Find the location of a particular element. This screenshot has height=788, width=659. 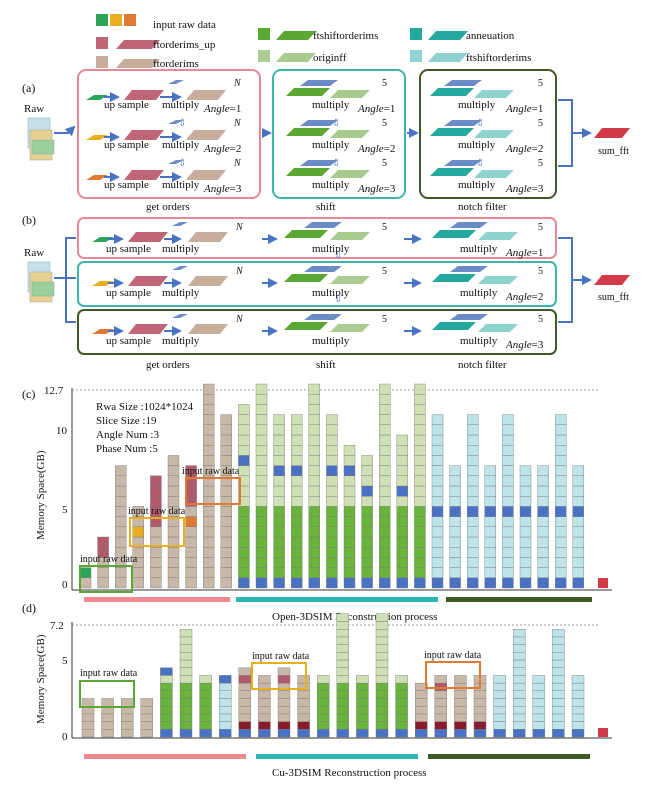

down-arrow: ⇩ is located at coordinates (182, 123).